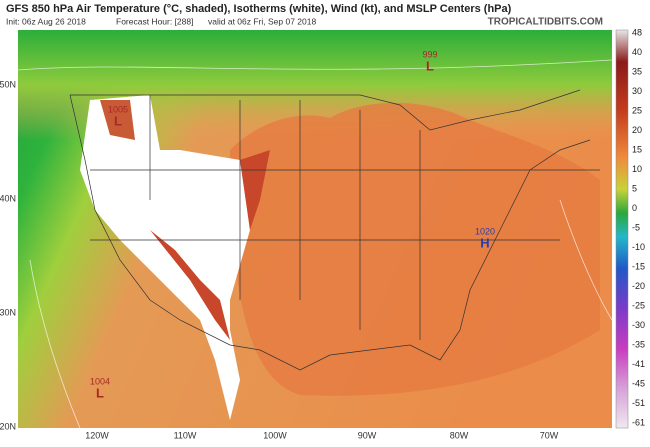  What do you see at coordinates (622, 229) in the screenshot?
I see `colorbar` at bounding box center [622, 229].